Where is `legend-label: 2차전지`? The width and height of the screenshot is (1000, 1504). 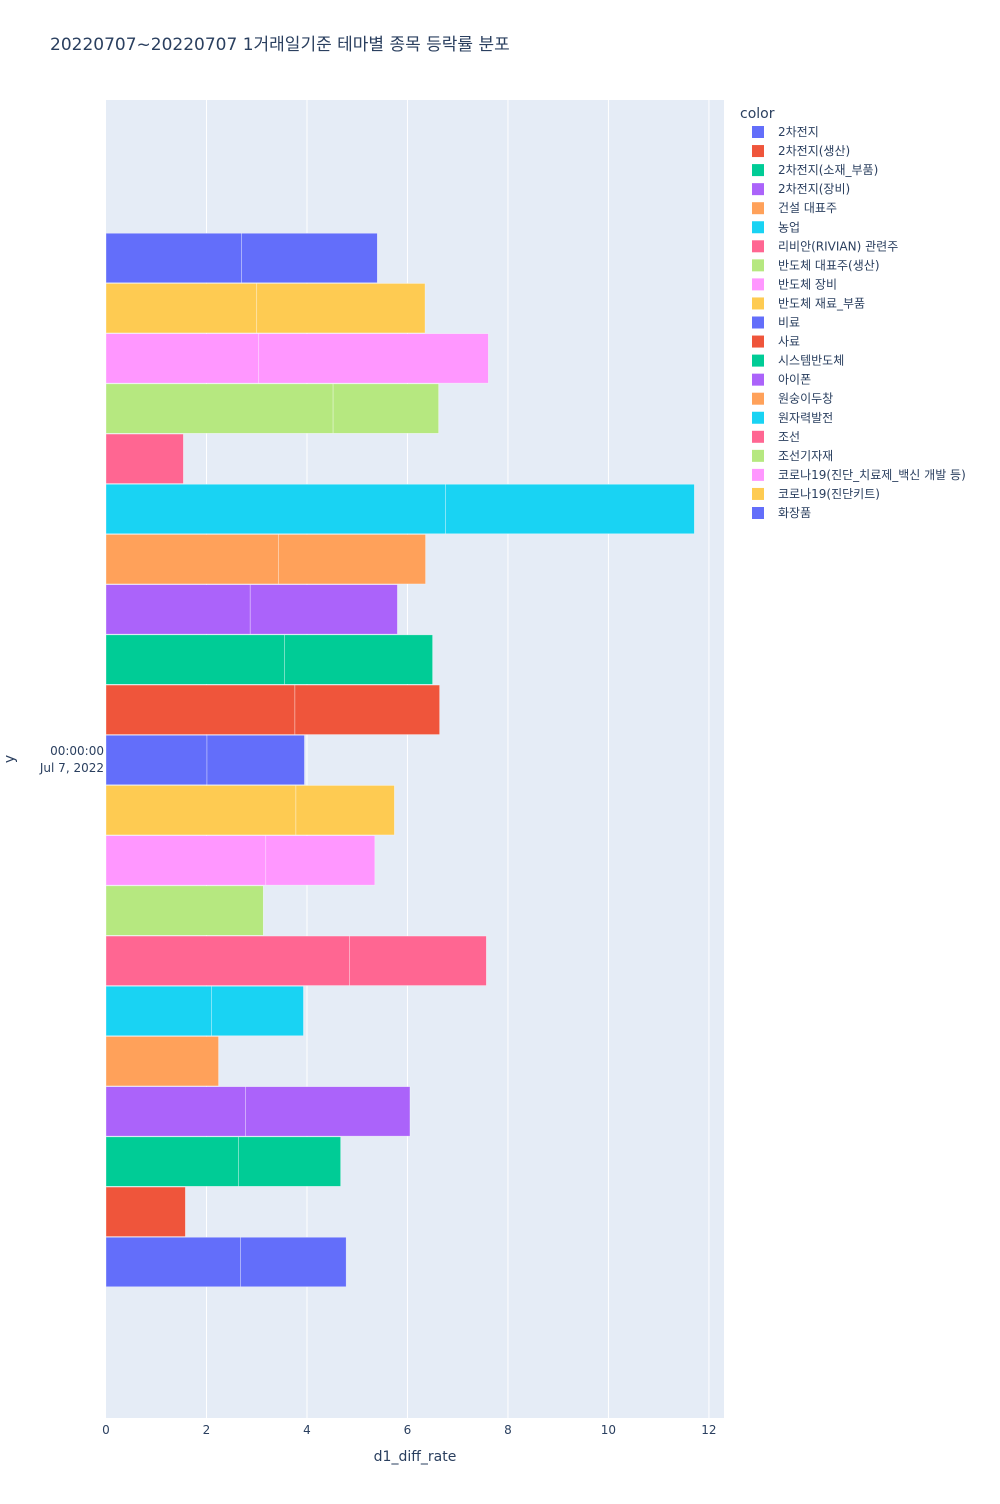
legend-label: 2차전지 is located at coordinates (798, 132).